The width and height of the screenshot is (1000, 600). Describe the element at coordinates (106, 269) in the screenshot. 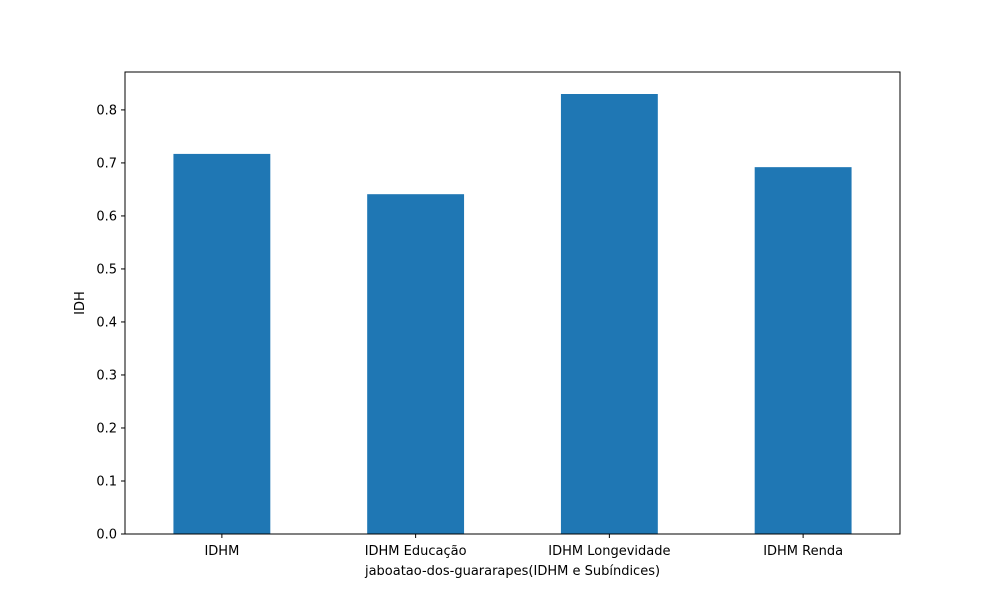

I see `y-tick-label: 0.5` at that location.